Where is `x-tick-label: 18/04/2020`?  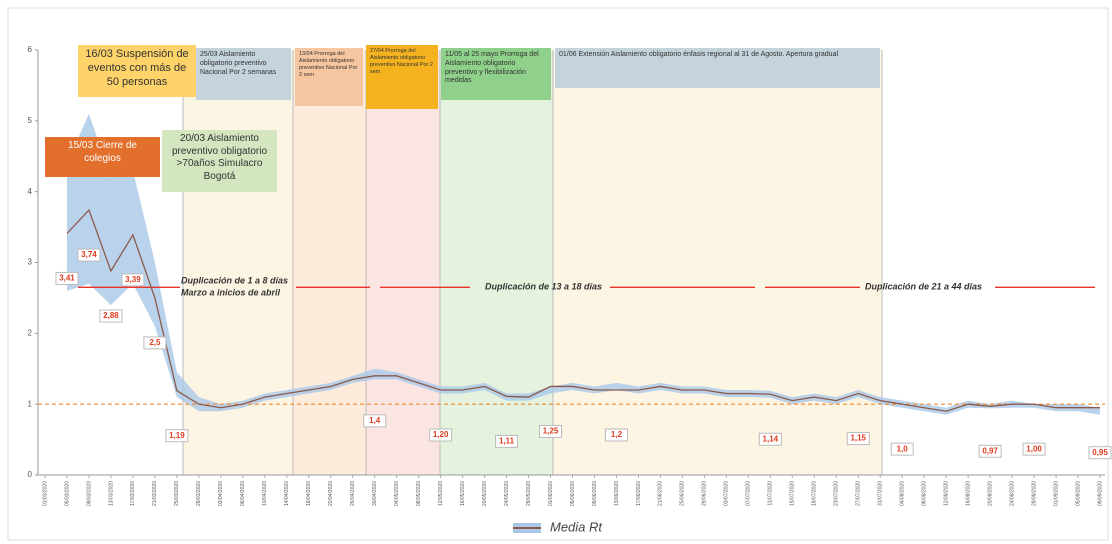
x-tick-label: 18/04/2020 is located at coordinates (309, 493).